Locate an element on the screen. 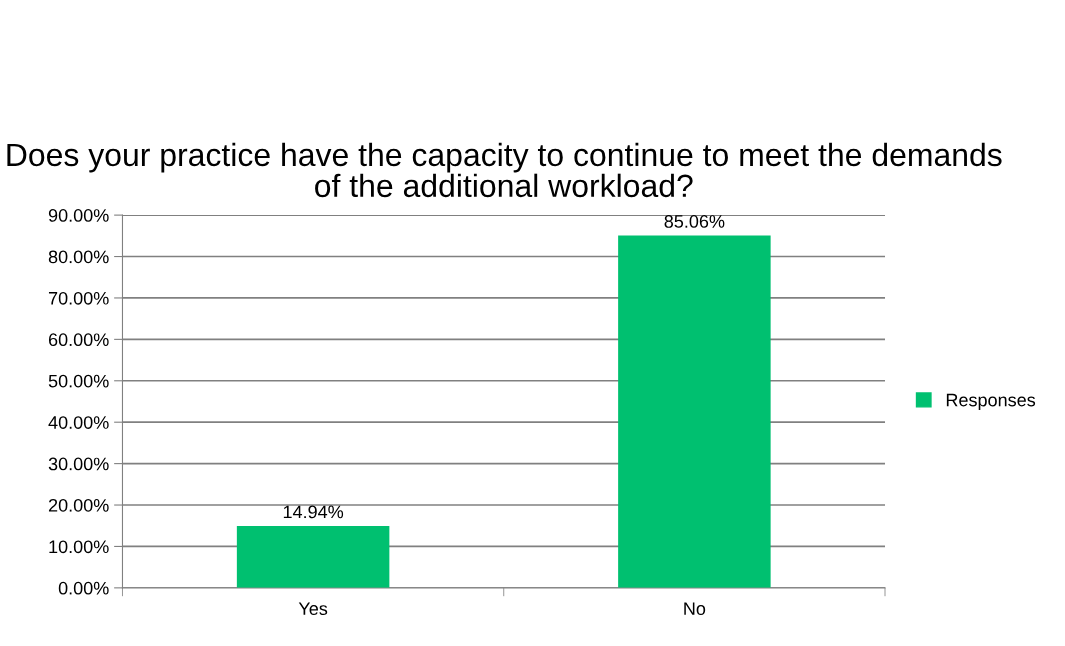 The height and width of the screenshot is (646, 1065). y-tick-label: 50.00% is located at coordinates (78, 381).